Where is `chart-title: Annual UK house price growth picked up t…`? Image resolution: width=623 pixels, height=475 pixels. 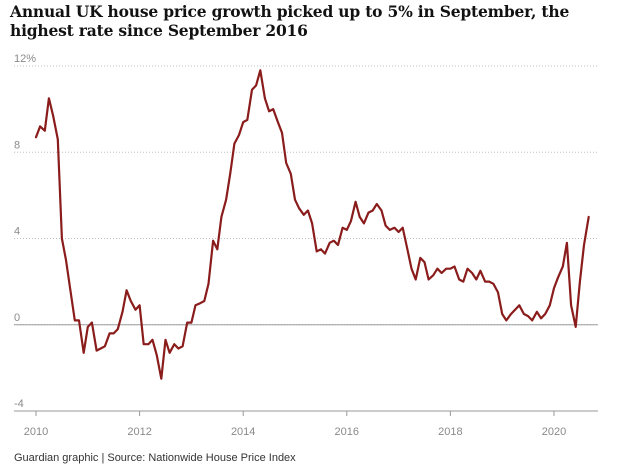
chart-title: Annual UK house price growth picked up t… is located at coordinates (290, 21).